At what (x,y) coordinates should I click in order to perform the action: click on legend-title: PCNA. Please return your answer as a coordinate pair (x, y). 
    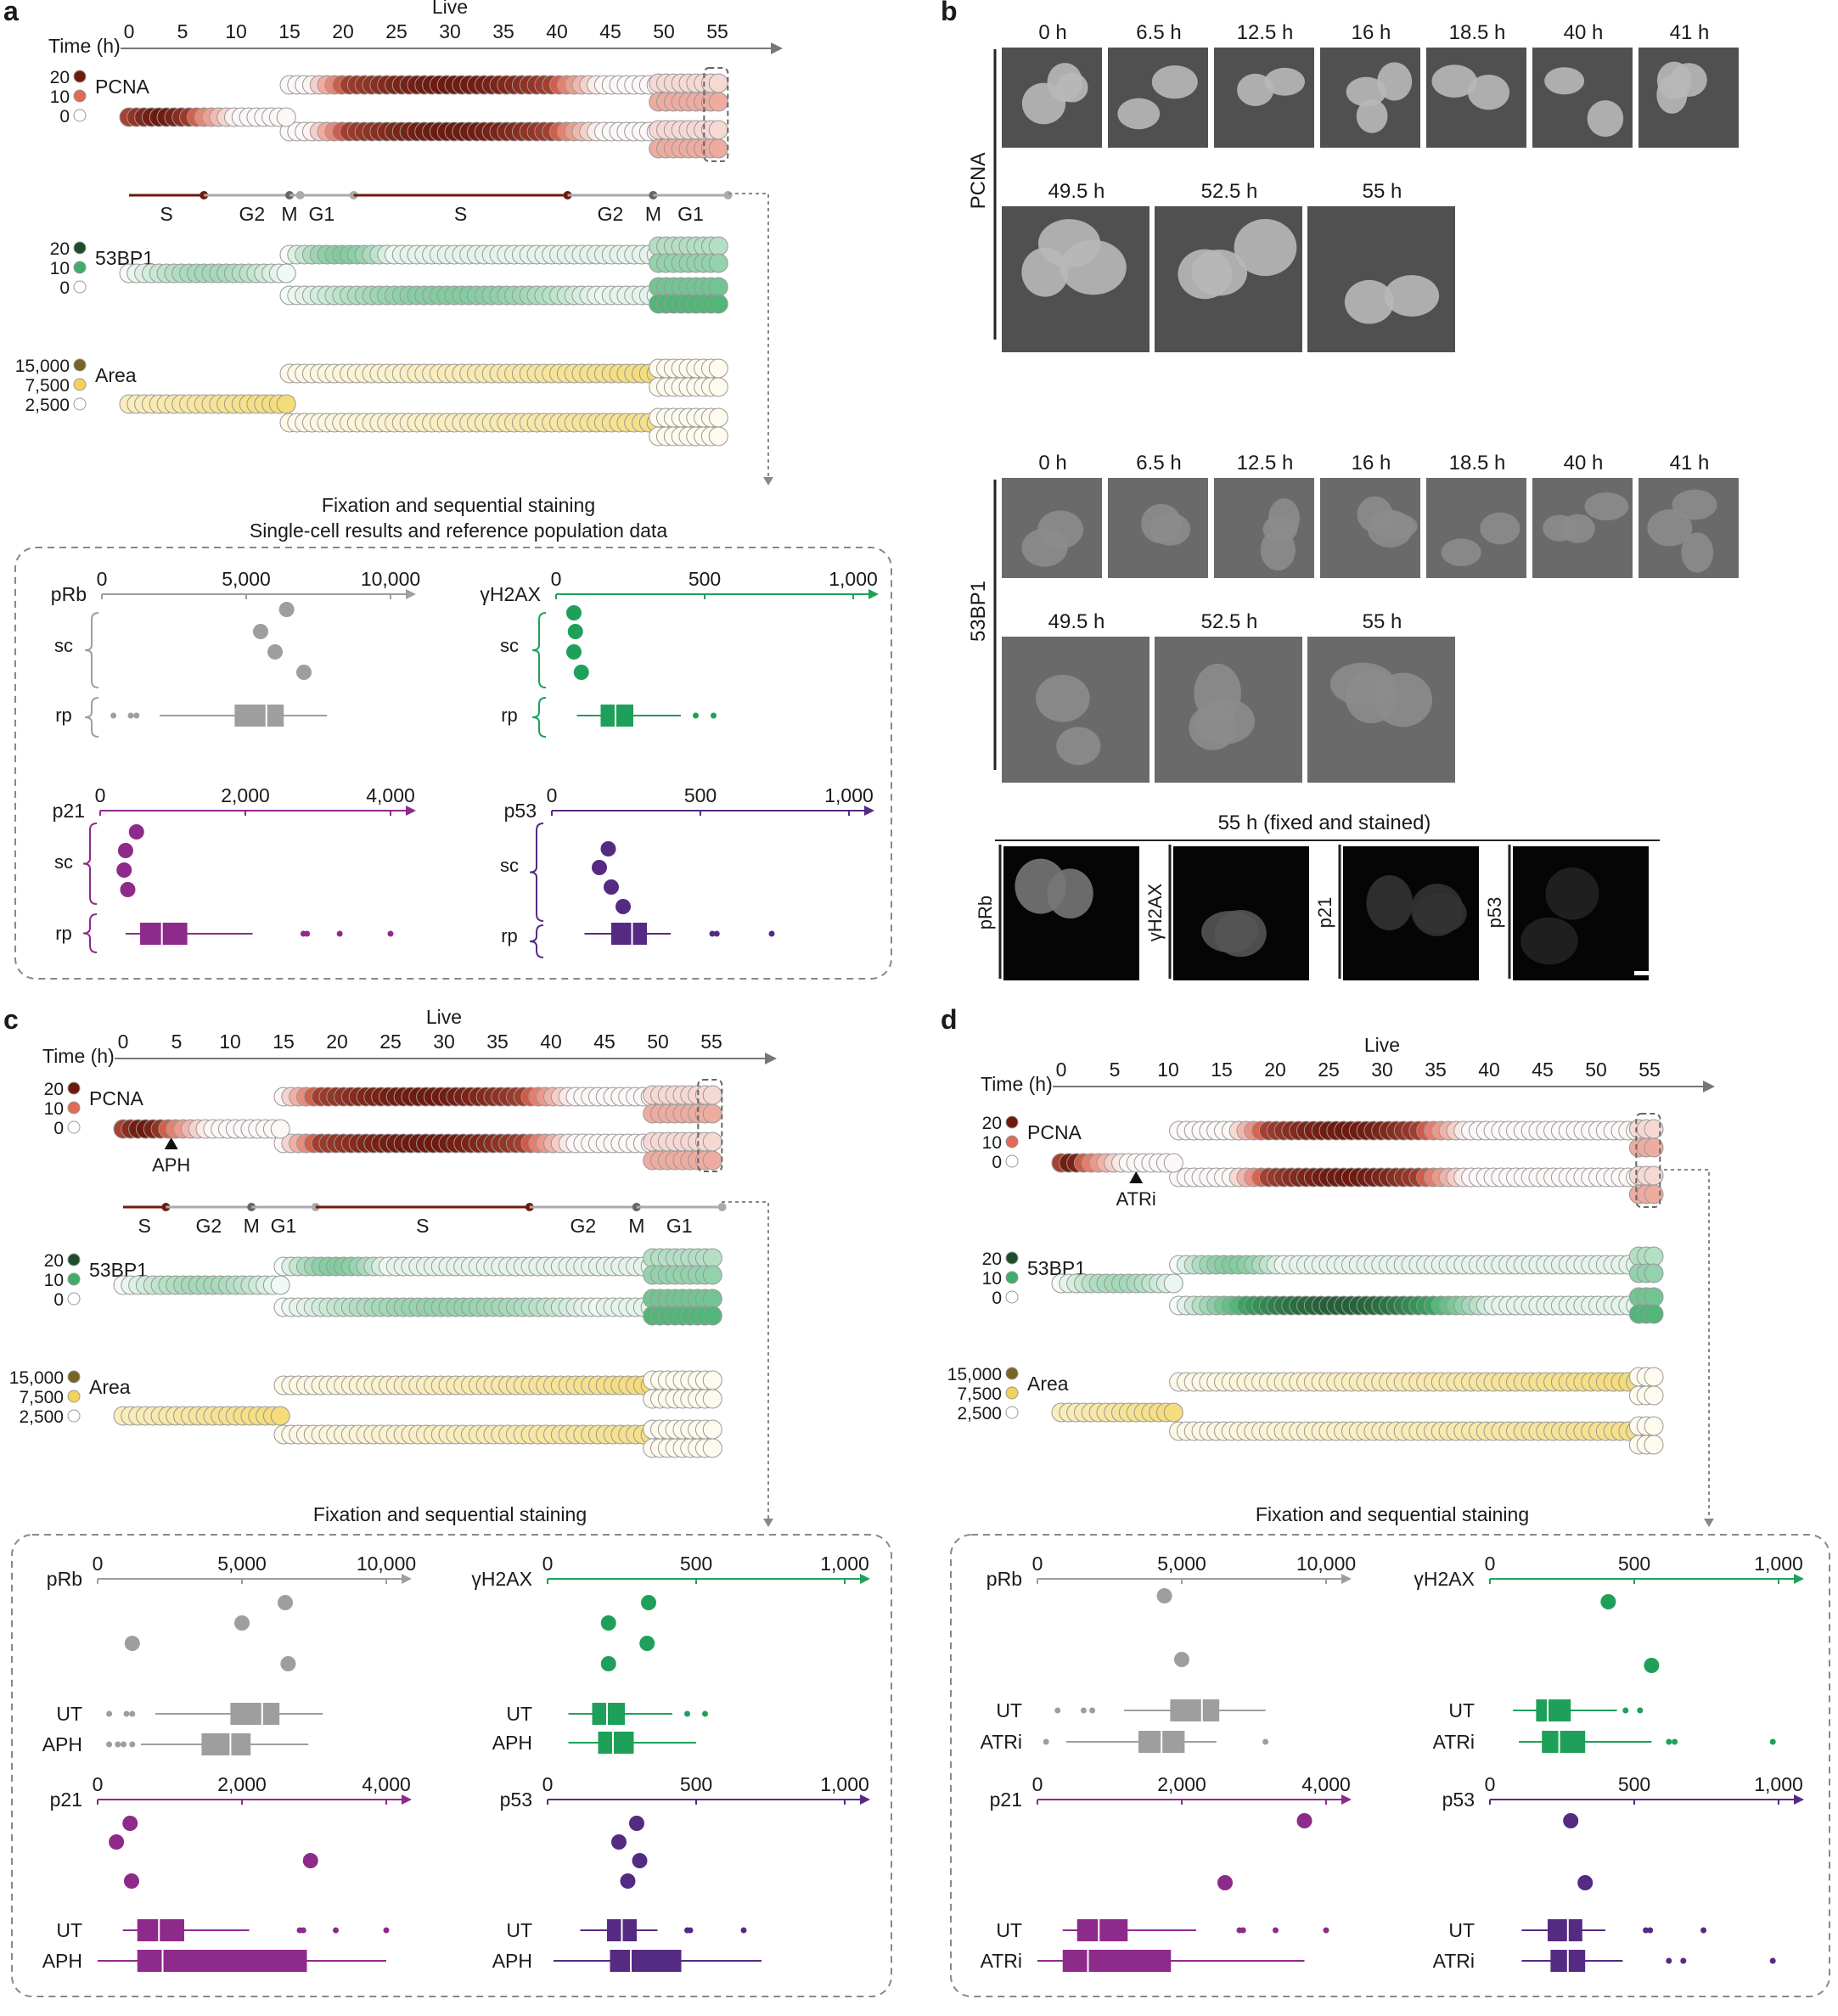
    Looking at the image, I should click on (117, 1098).